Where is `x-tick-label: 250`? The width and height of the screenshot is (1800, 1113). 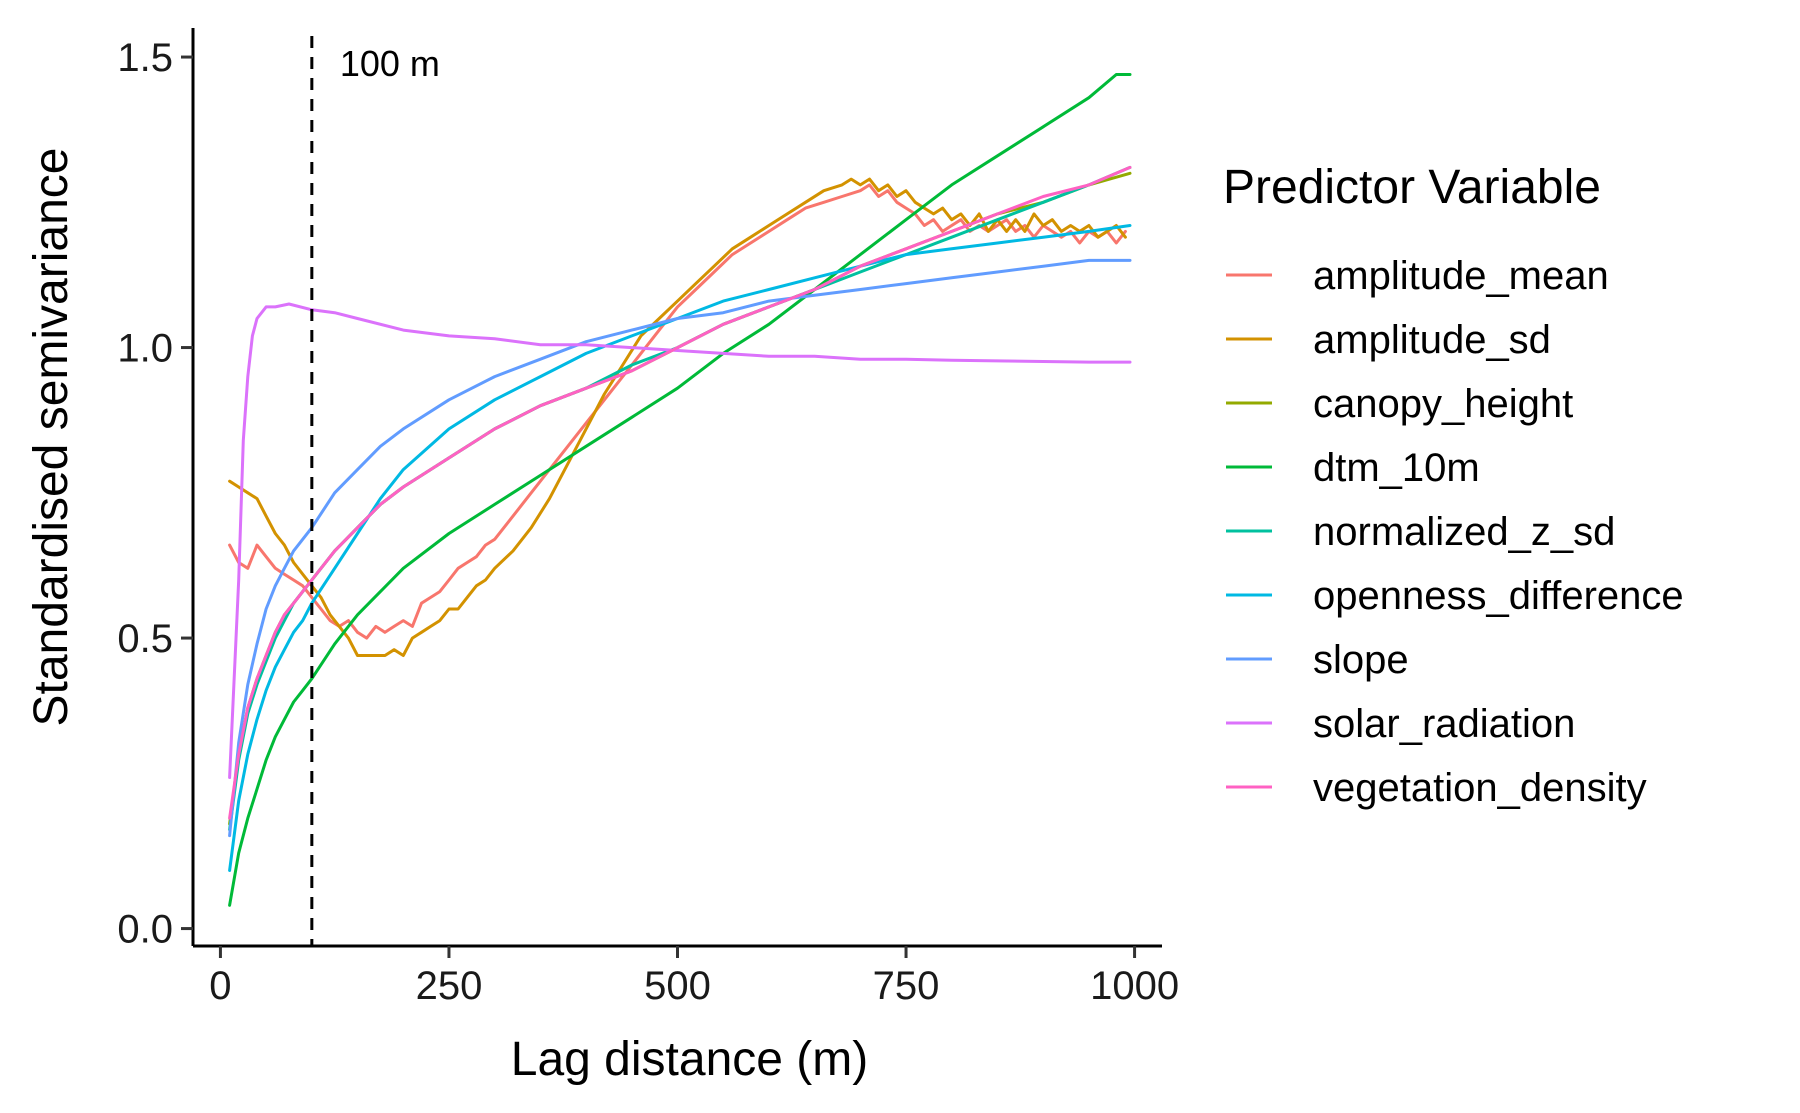 x-tick-label: 250 is located at coordinates (449, 986).